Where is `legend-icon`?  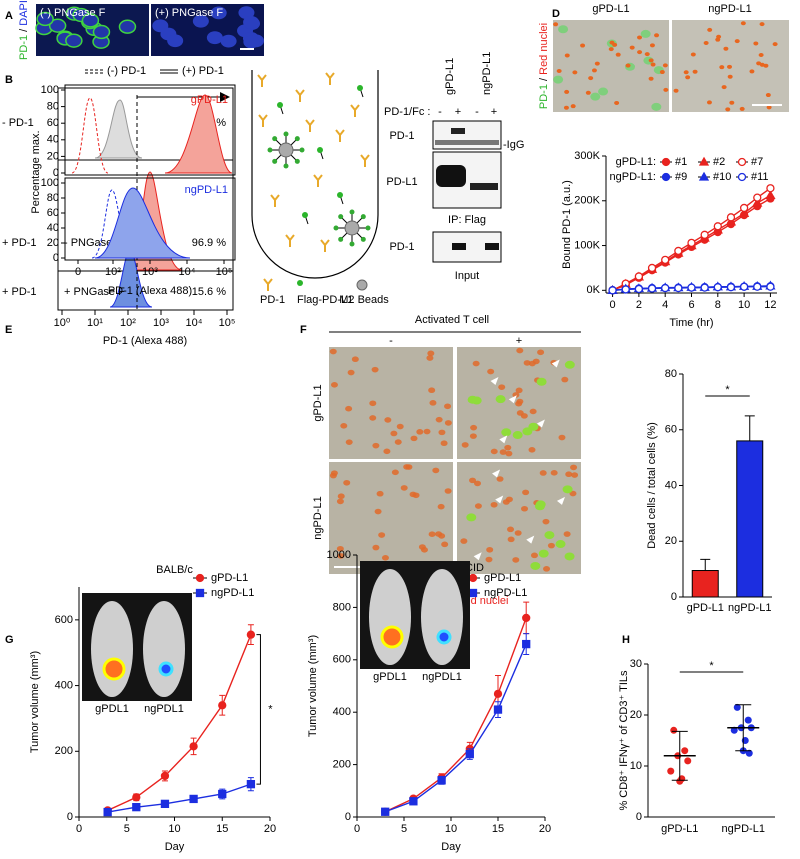 legend-icon is located at coordinates (300, 283).